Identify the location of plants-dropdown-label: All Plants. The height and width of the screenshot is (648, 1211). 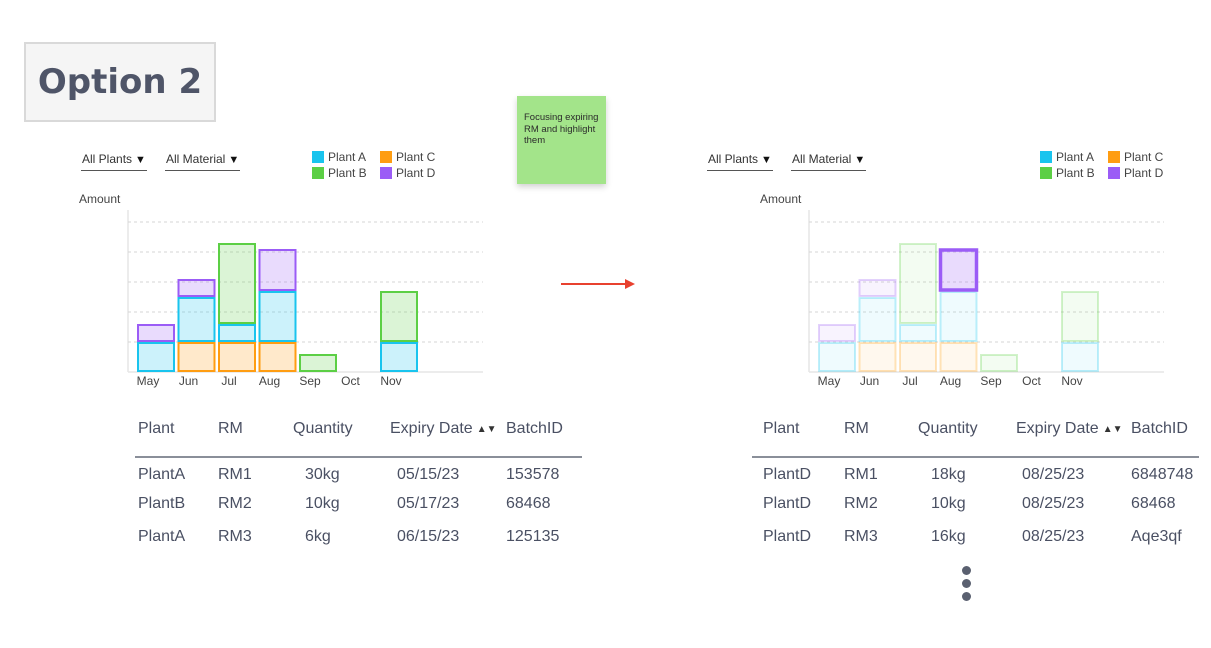
(107, 159).